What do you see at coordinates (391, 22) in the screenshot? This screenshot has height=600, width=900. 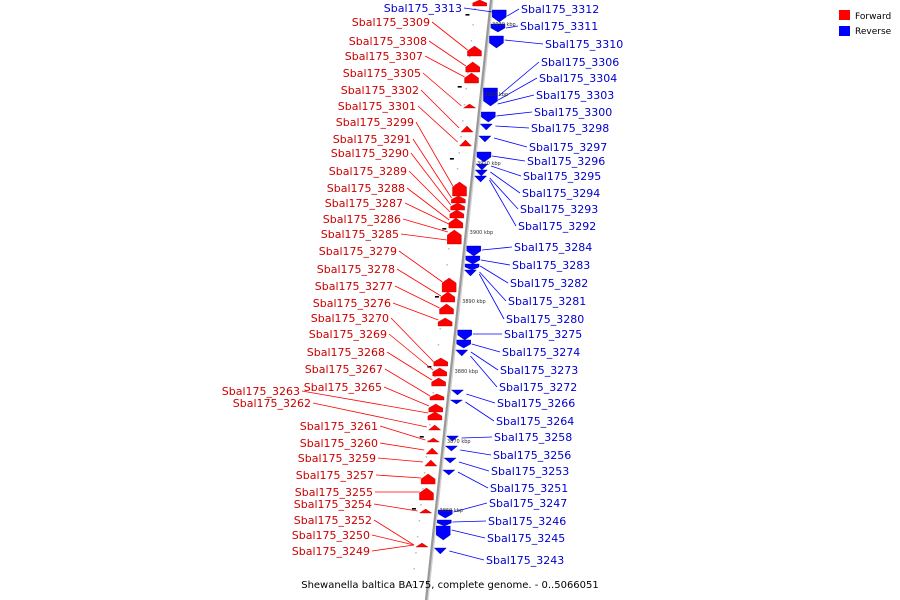 I see `forward-gene-label: Sbal175_3309` at bounding box center [391, 22].